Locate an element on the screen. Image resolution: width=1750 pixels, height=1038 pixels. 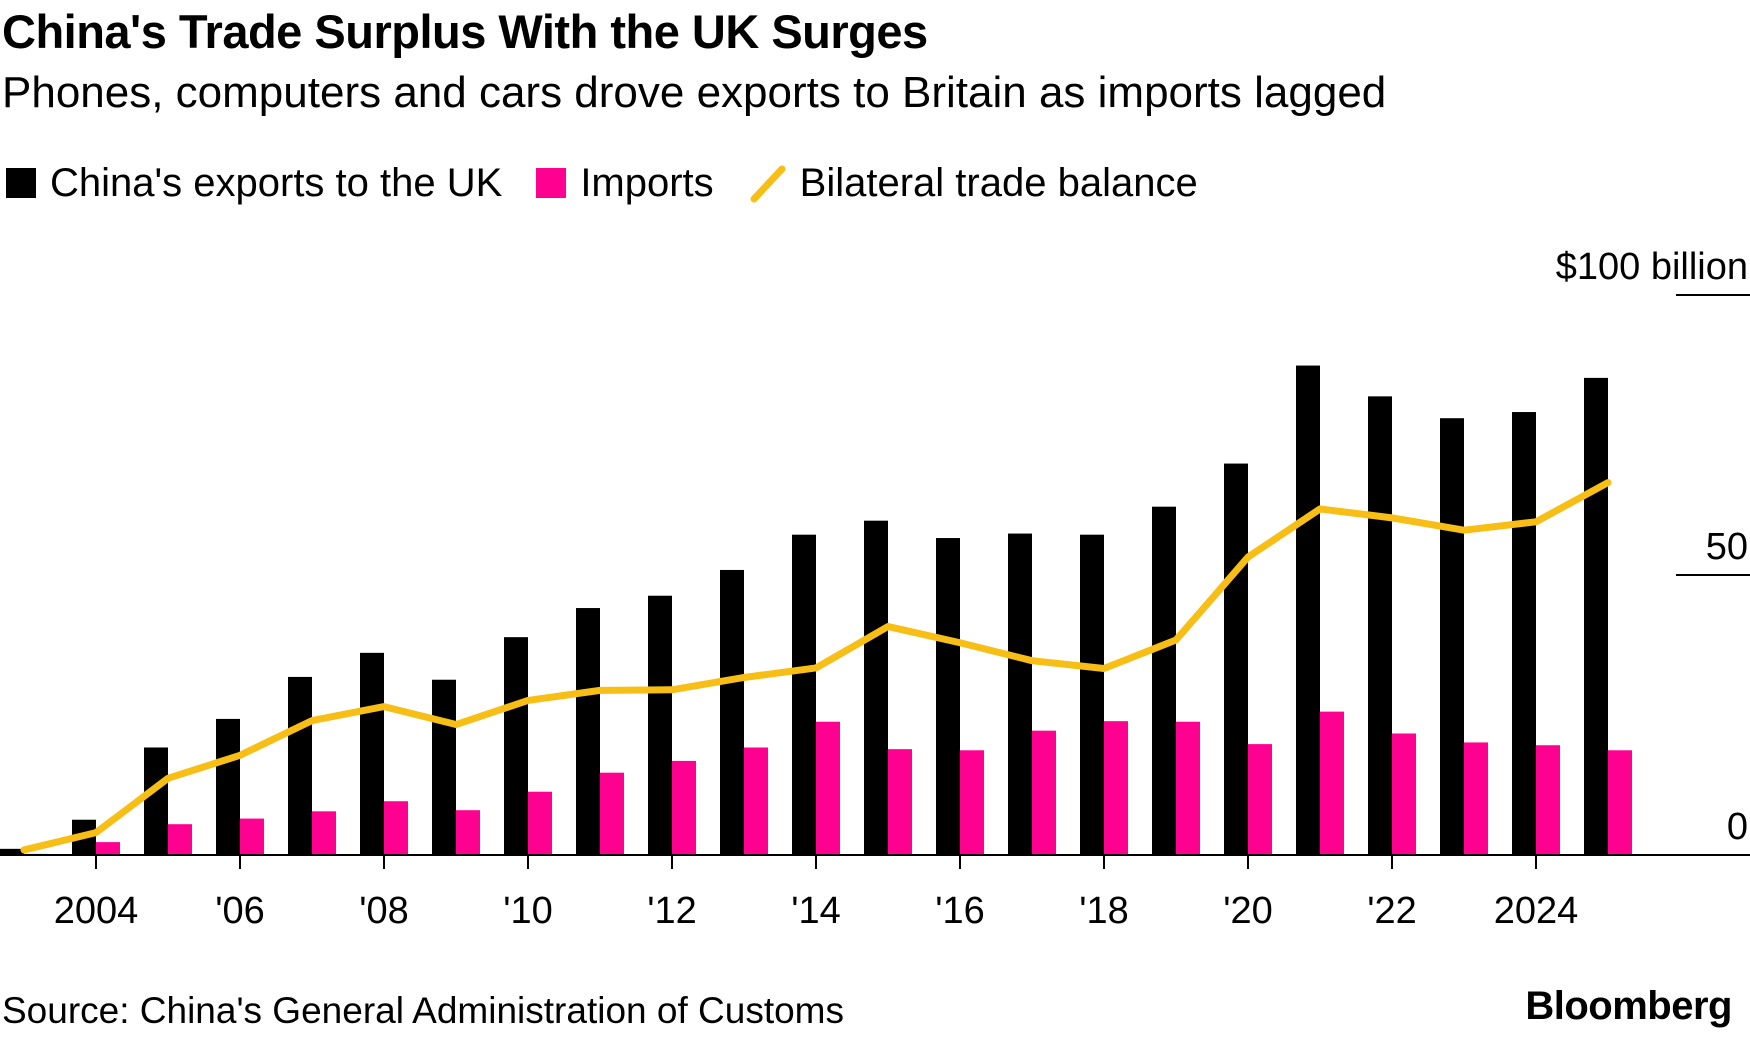
legend-label-exports: China's exports to the UK is located at coordinates (276, 182).